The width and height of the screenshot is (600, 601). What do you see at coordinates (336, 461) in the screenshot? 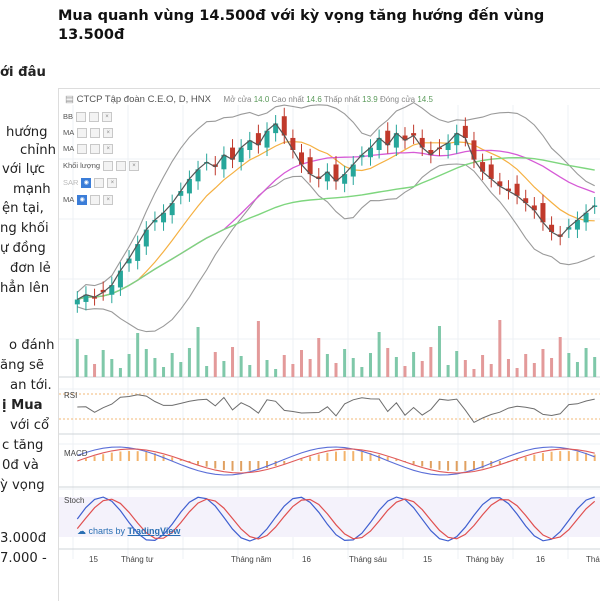
I see `macd-signal-line` at bounding box center [336, 461].